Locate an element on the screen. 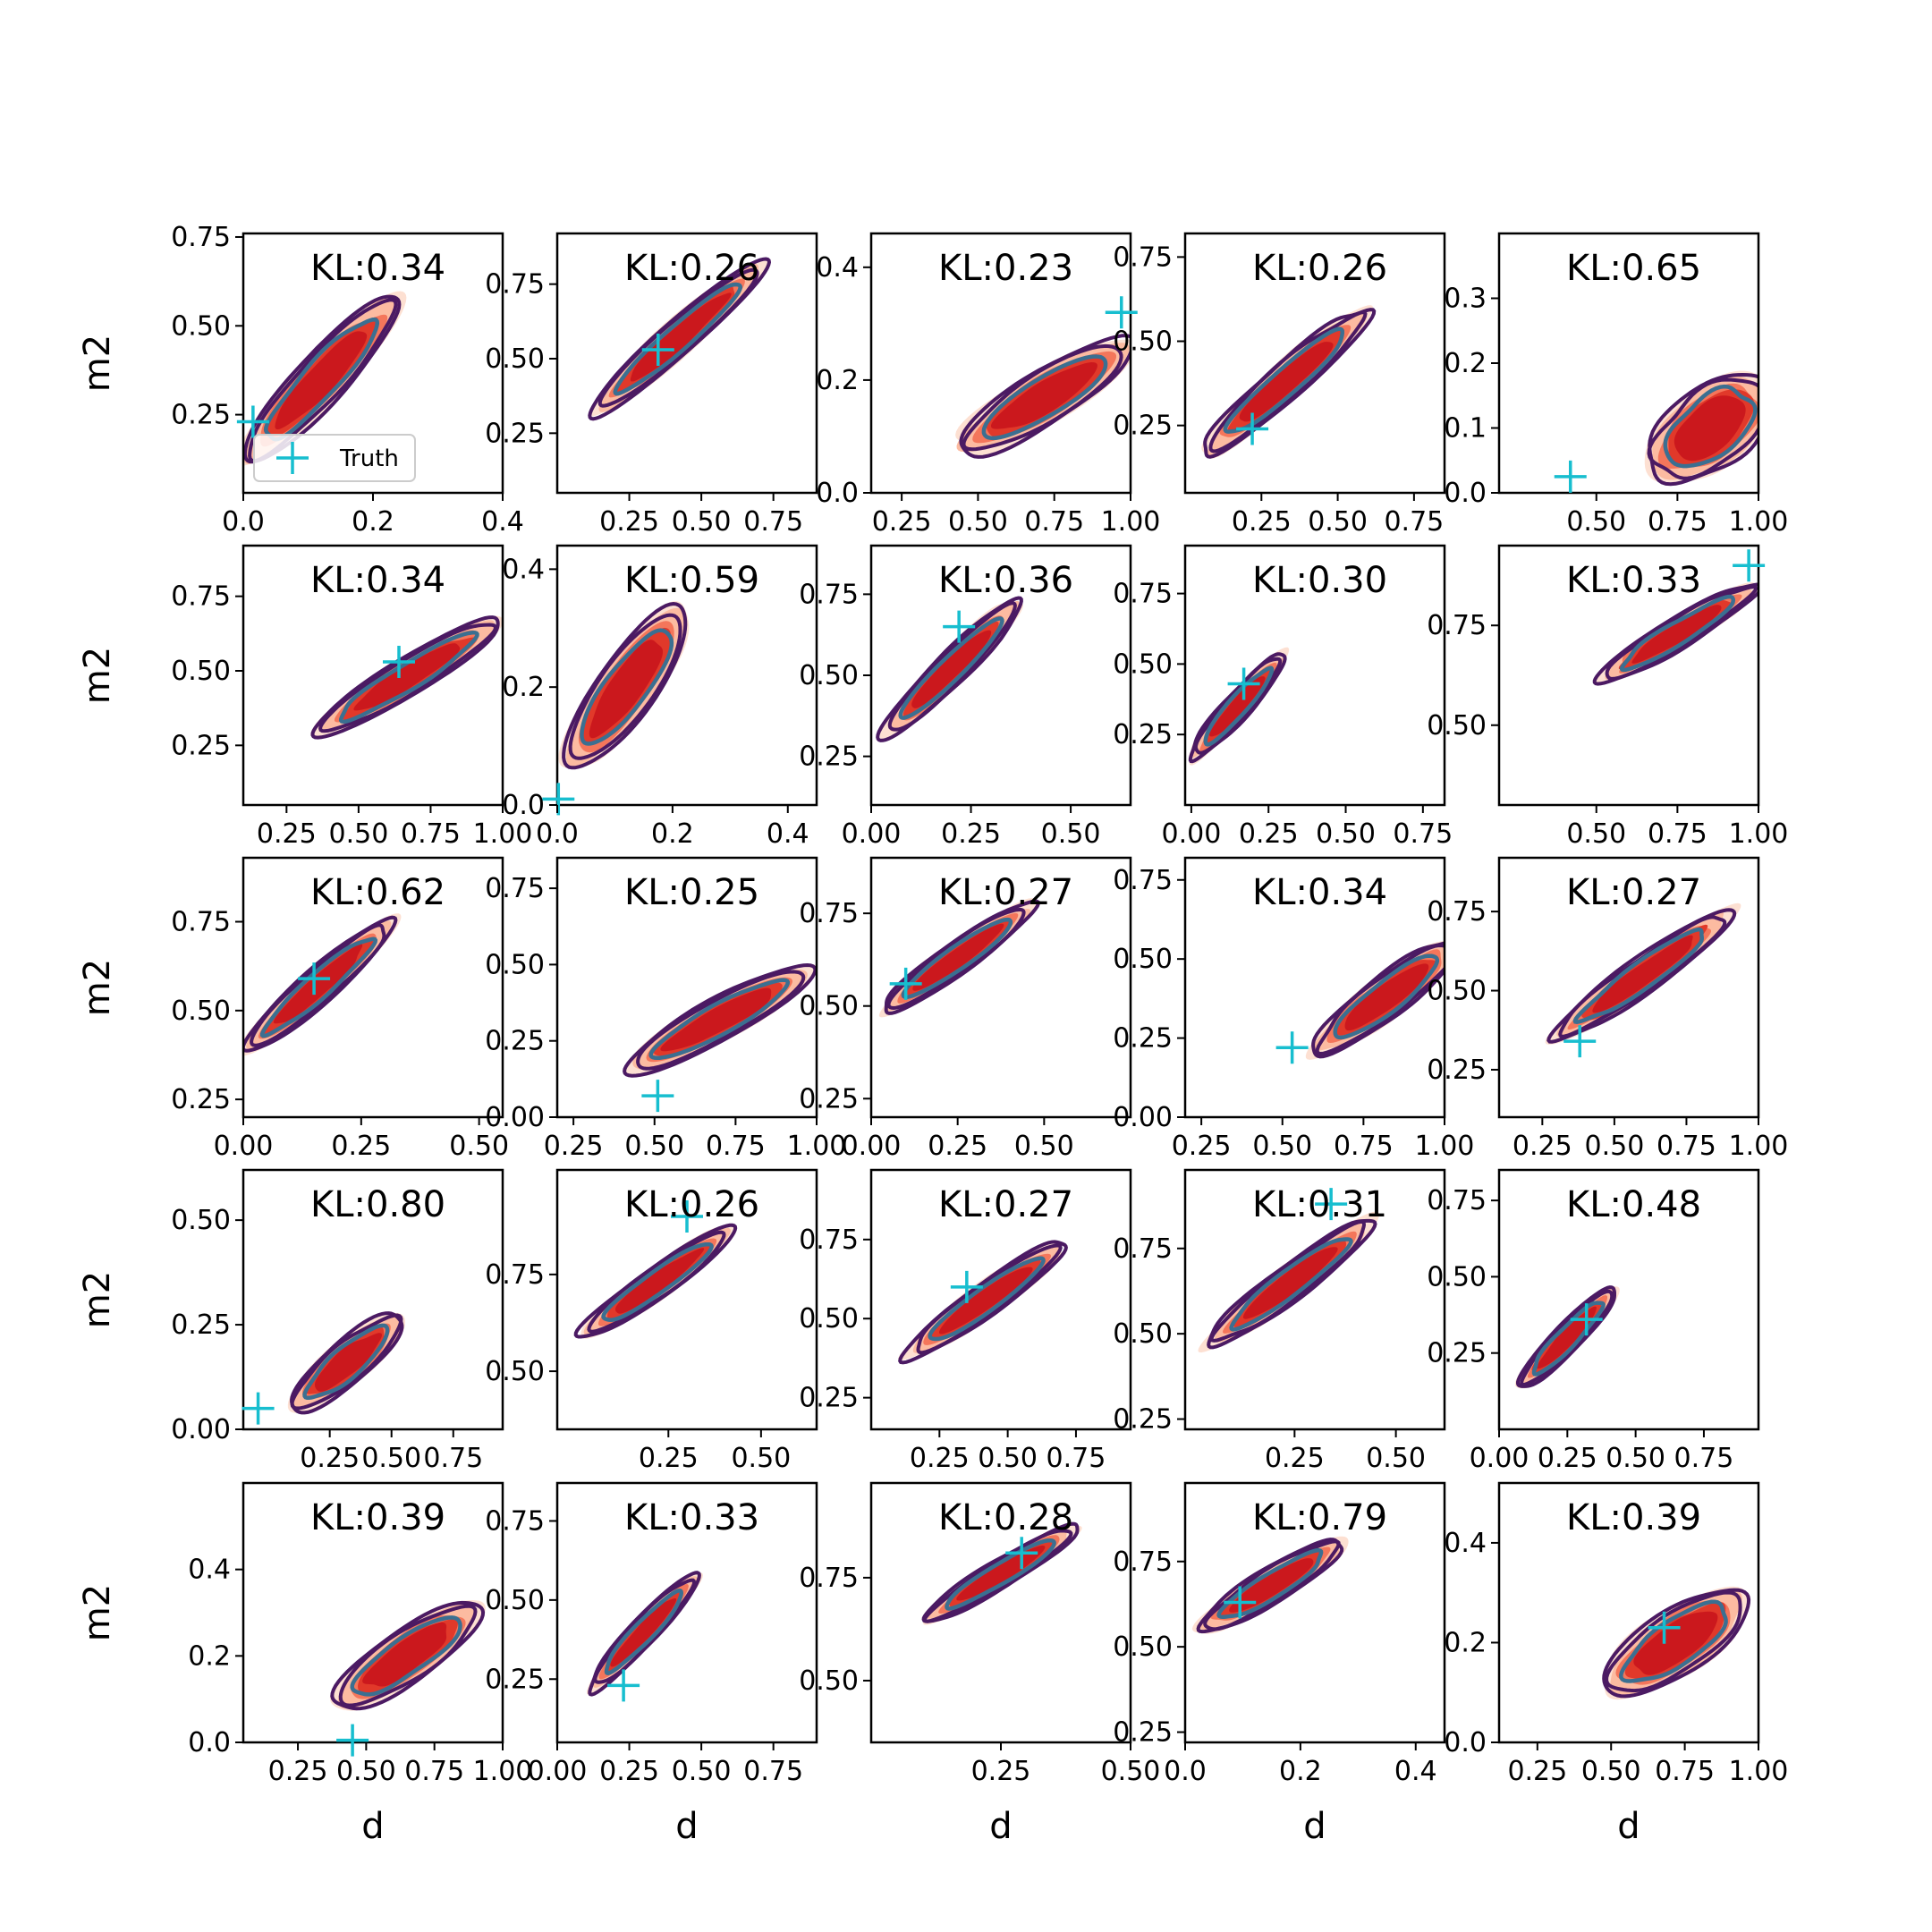 Image resolution: width=1932 pixels, height=1932 pixels. panel-12: 0.25 0.50 0.75 1.000.000.250.500.75 KL:0.25 is located at coordinates (665, 1009).